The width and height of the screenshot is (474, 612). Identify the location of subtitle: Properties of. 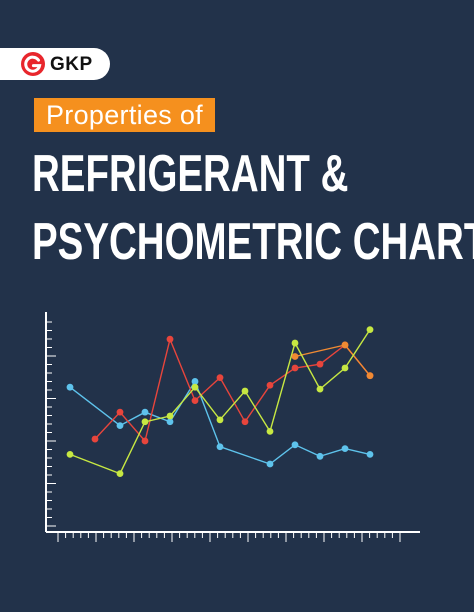
(124, 114).